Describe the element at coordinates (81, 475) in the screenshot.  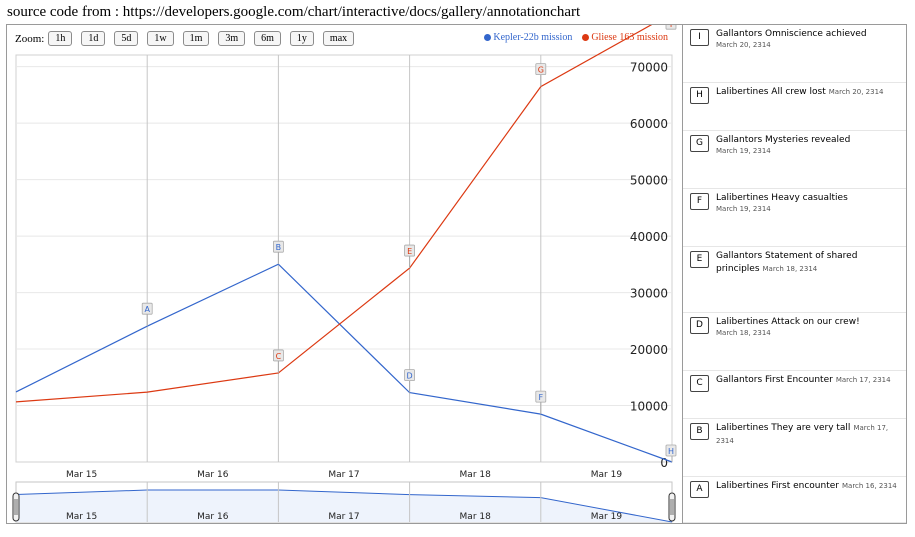
I see `x-tick-label: Mar 15` at that location.